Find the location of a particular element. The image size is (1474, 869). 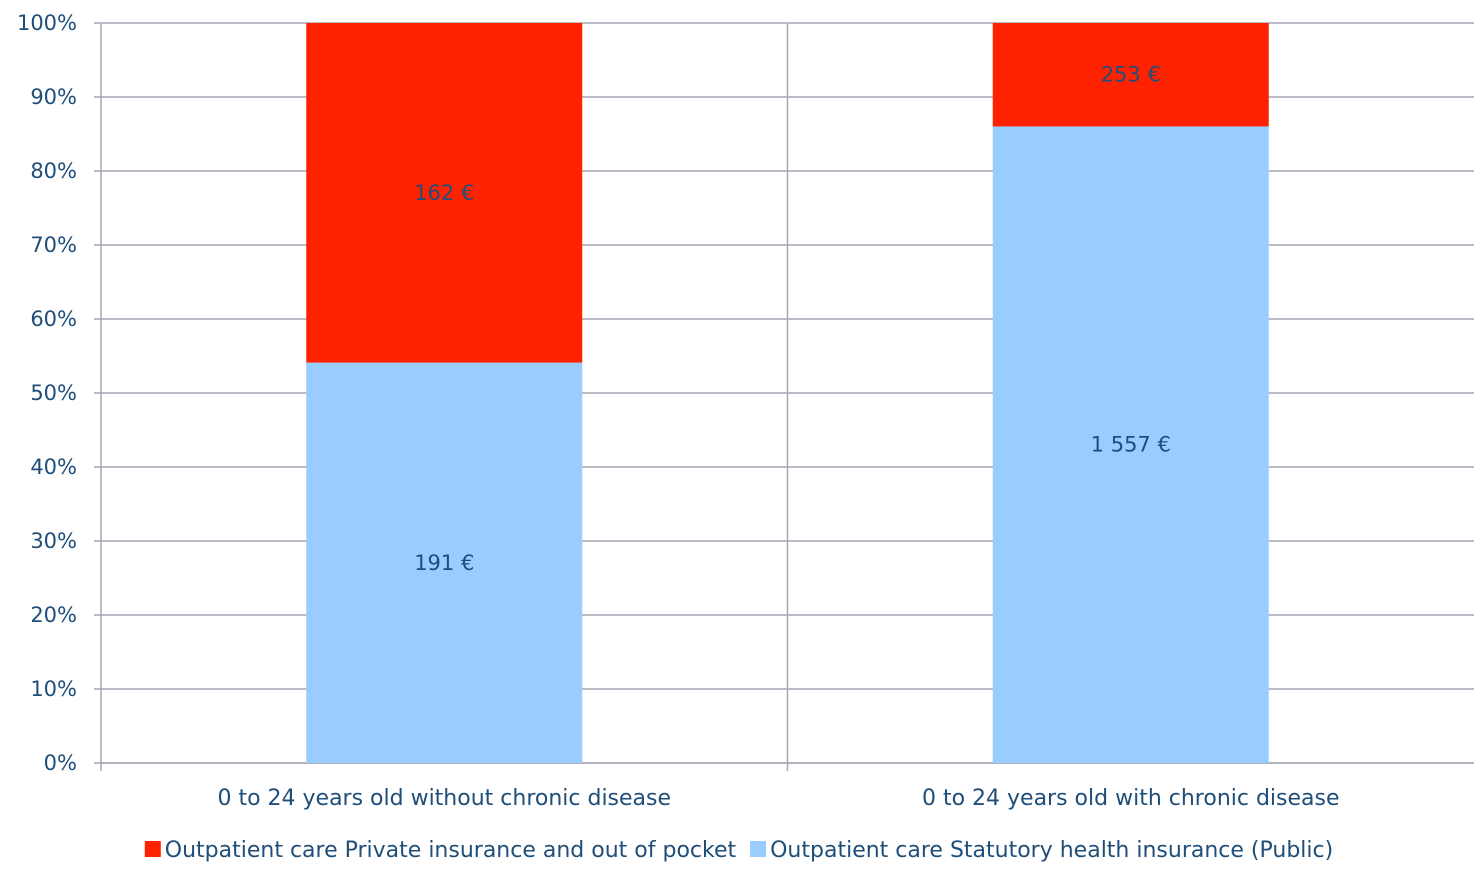

x-category-label: 0 to 24 years old with chronic disease is located at coordinates (1131, 798).